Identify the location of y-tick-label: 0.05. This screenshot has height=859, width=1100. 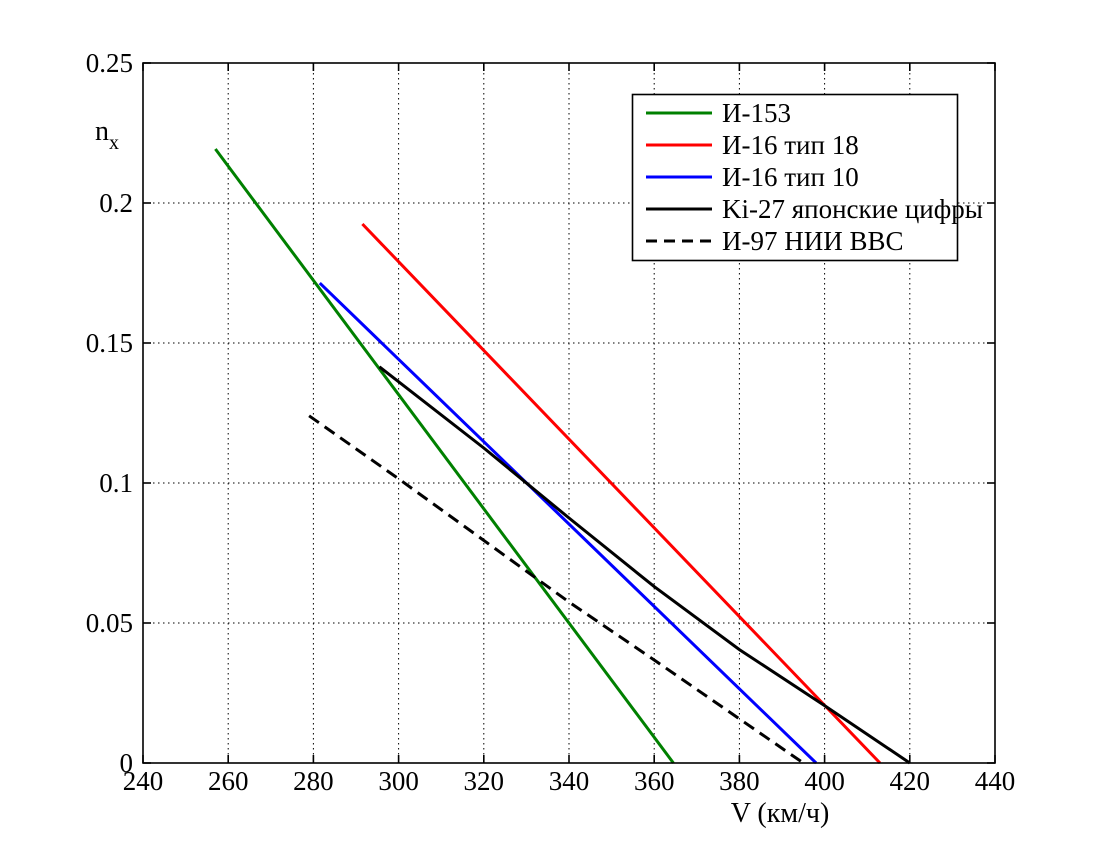
(109, 623).